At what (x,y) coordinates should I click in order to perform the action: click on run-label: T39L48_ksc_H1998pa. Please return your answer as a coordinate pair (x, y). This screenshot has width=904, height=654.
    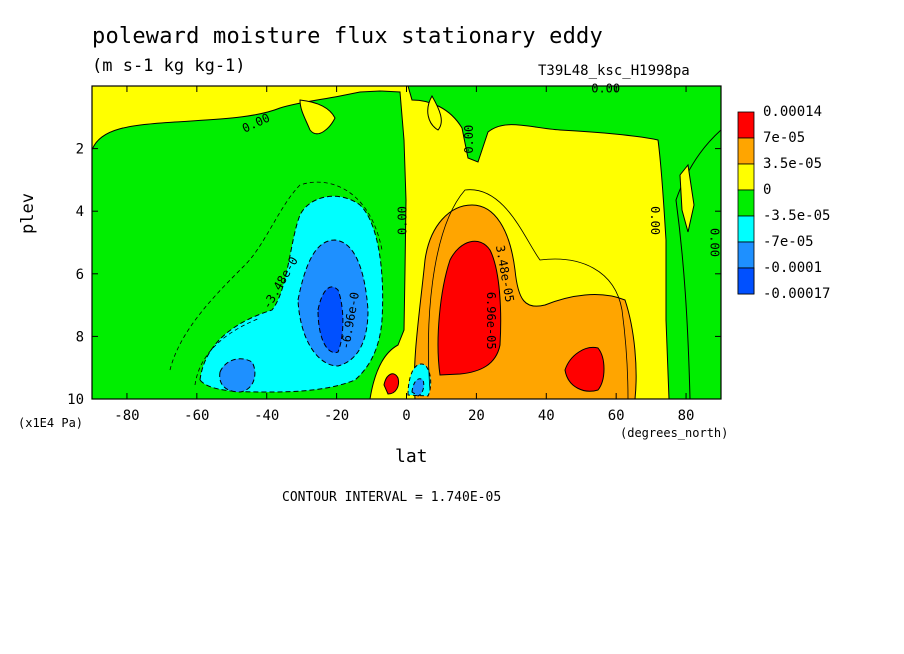
    Looking at the image, I should click on (614, 71).